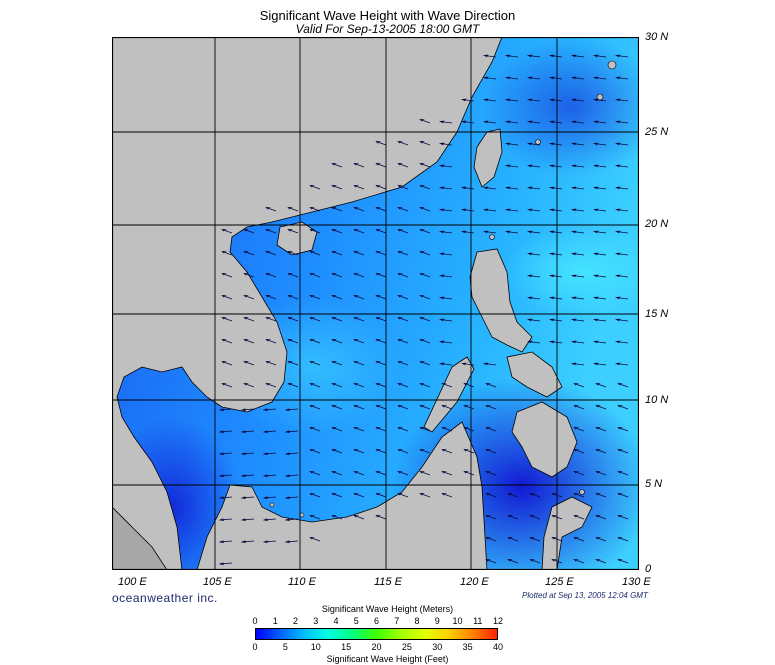 This screenshot has height=665, width=775. Describe the element at coordinates (387, 659) in the screenshot. I see `colorbar-feet-title: Significant Wave Height (Feet)` at that location.